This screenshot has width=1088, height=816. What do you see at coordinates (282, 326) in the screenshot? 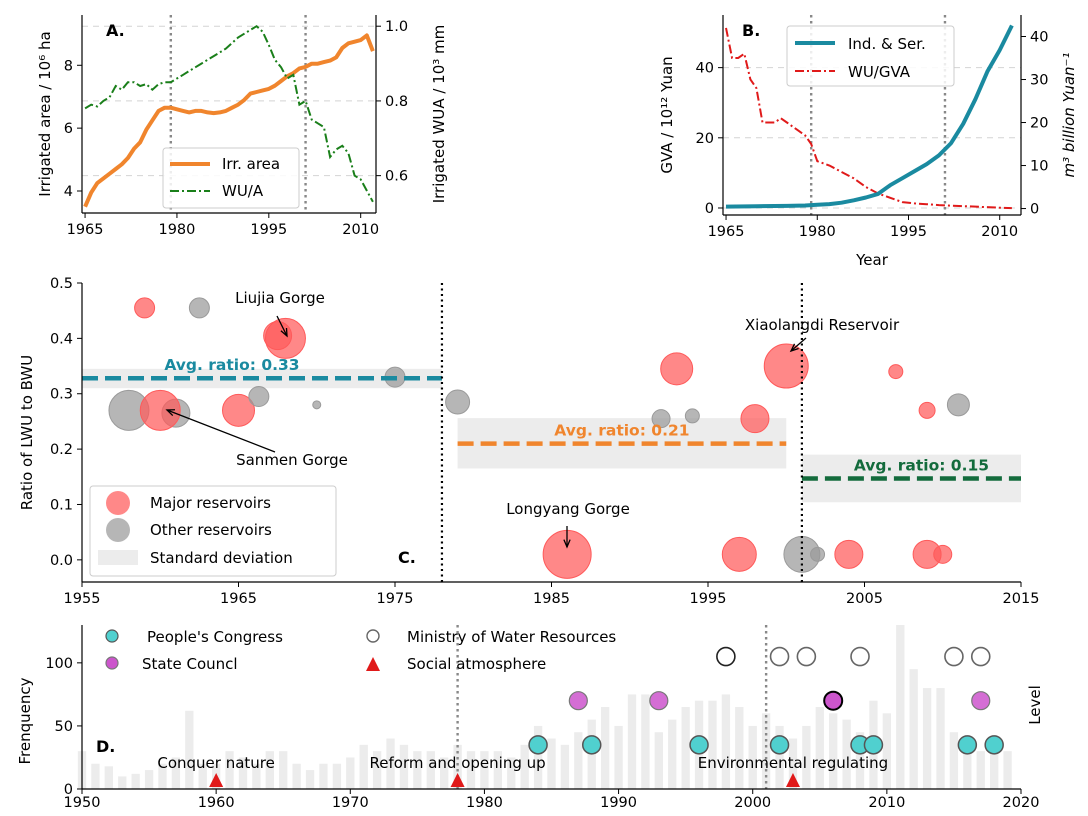
I see `annotation-arrow-line` at bounding box center [282, 326].